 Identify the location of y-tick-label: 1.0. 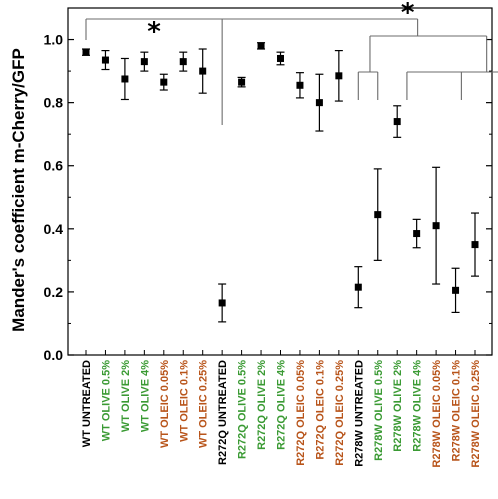
(54, 40).